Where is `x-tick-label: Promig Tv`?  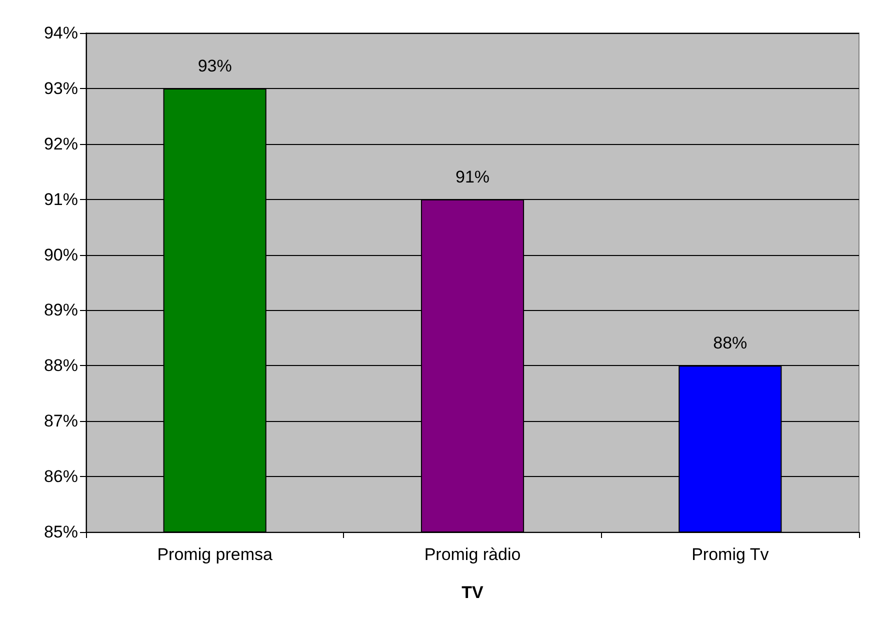
x-tick-label: Promig Tv is located at coordinates (731, 554).